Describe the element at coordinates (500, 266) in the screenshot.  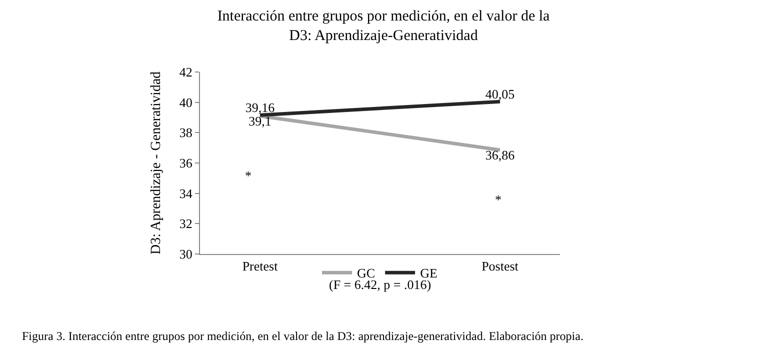
I see `x-tick-label: Postest` at that location.